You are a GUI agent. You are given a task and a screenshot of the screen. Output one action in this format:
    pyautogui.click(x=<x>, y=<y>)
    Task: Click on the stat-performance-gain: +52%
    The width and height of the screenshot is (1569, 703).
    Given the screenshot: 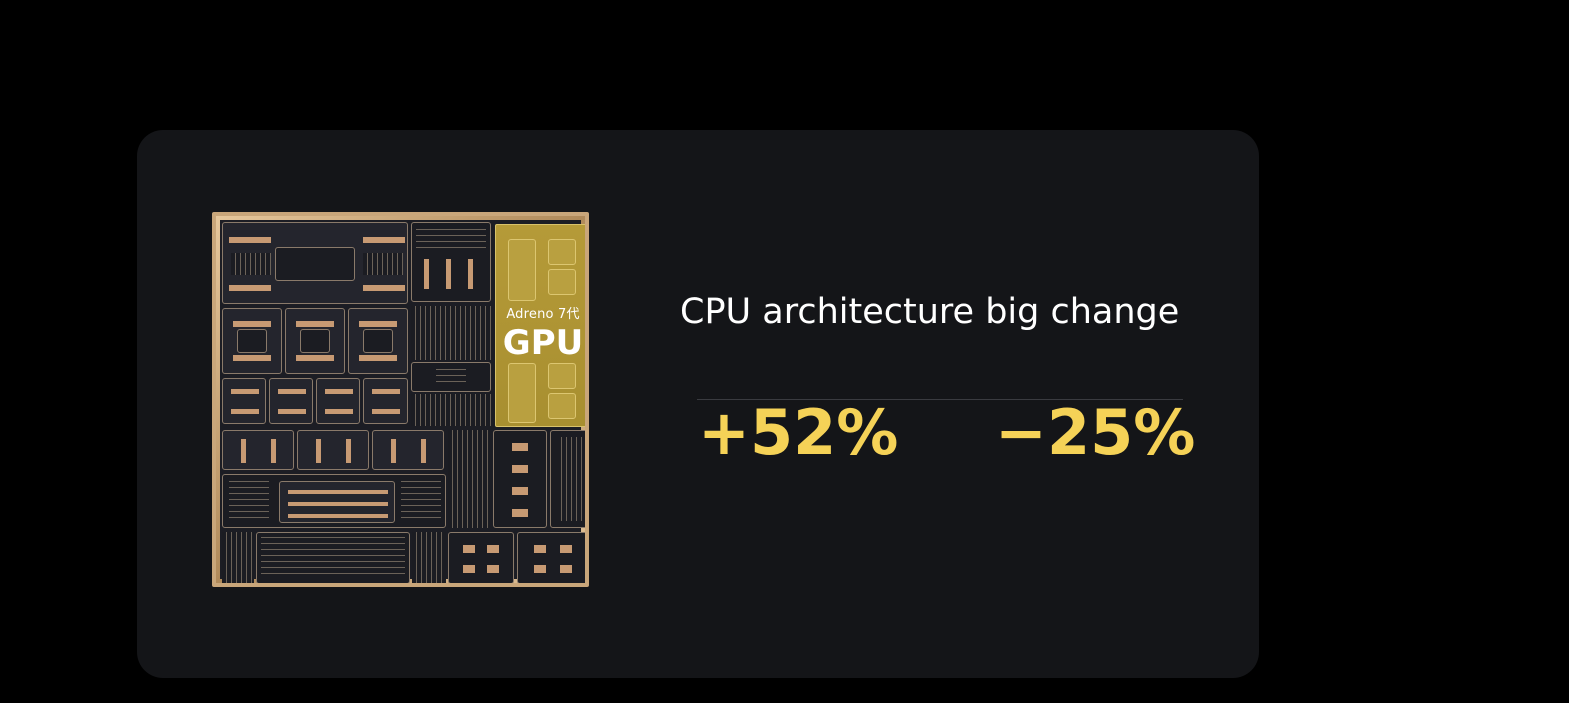 What is the action you would take?
    pyautogui.click(x=798, y=432)
    